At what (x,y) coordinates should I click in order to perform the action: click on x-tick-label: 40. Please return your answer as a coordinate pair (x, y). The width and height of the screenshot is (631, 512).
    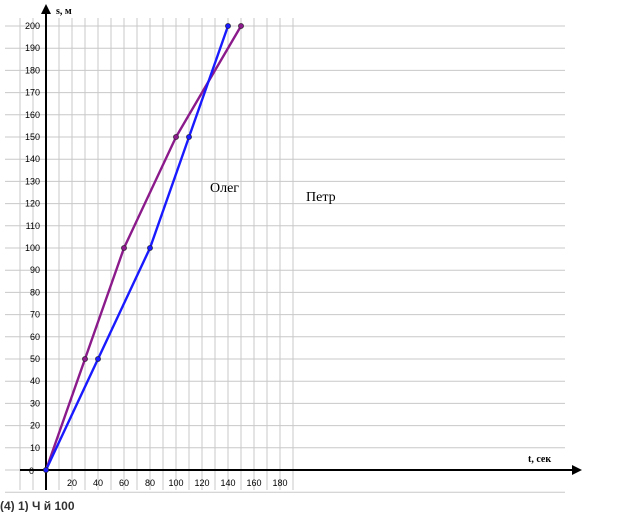
    Looking at the image, I should click on (98, 483).